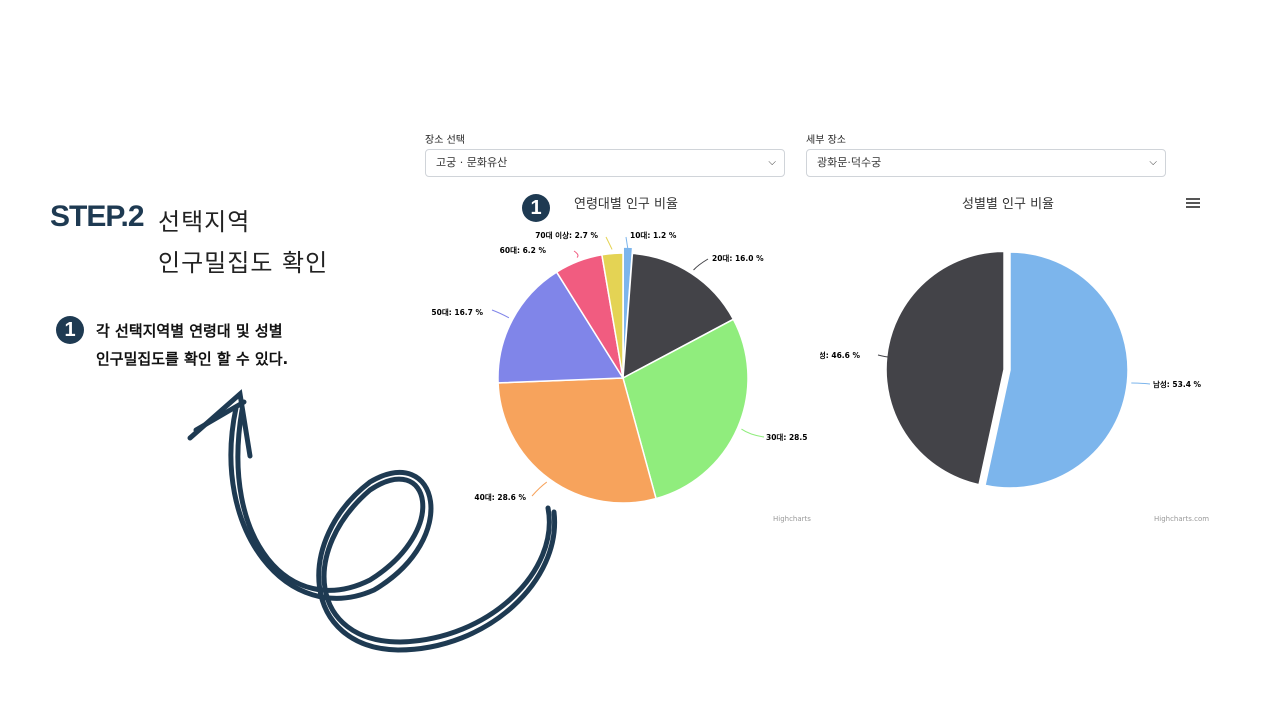 The image size is (1280, 720). I want to click on step-badge-icon: 1, so click(70, 330).